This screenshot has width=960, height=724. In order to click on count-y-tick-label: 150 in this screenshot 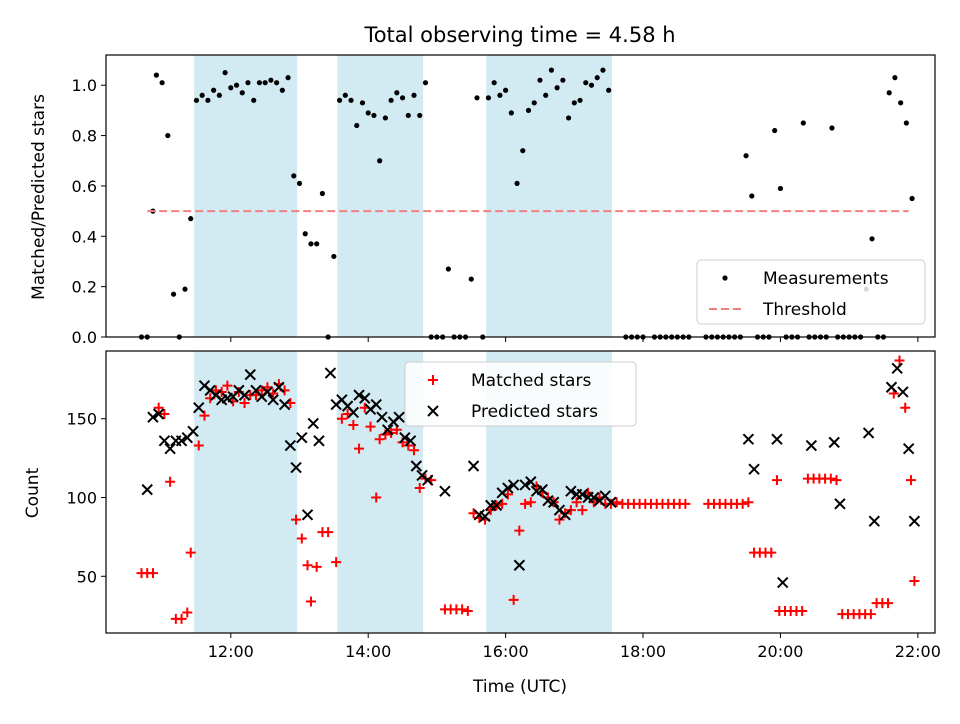, I will do `click(81, 419)`.